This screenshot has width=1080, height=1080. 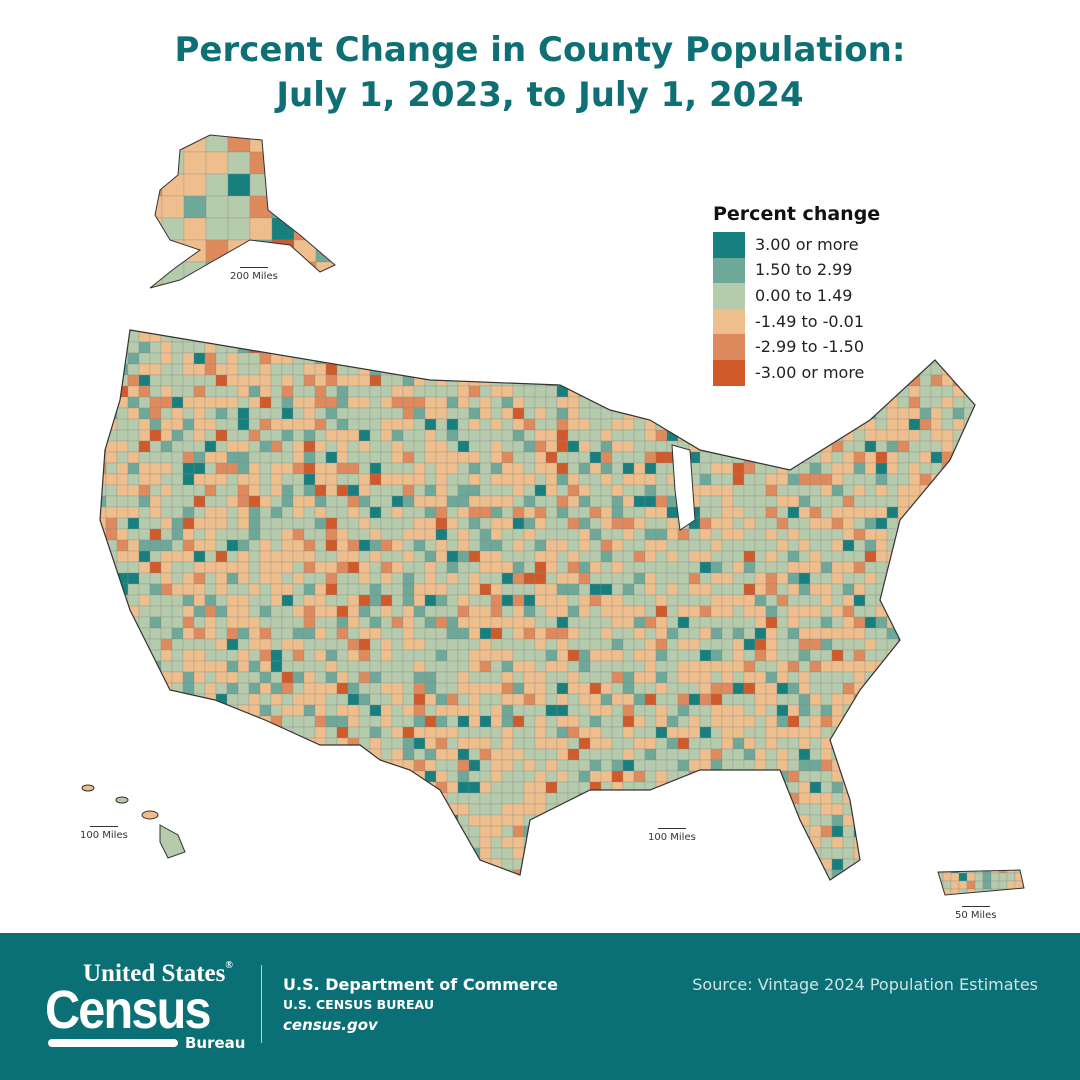 What do you see at coordinates (145, 1007) in the screenshot?
I see `census-logo: United States® Census Bureau` at bounding box center [145, 1007].